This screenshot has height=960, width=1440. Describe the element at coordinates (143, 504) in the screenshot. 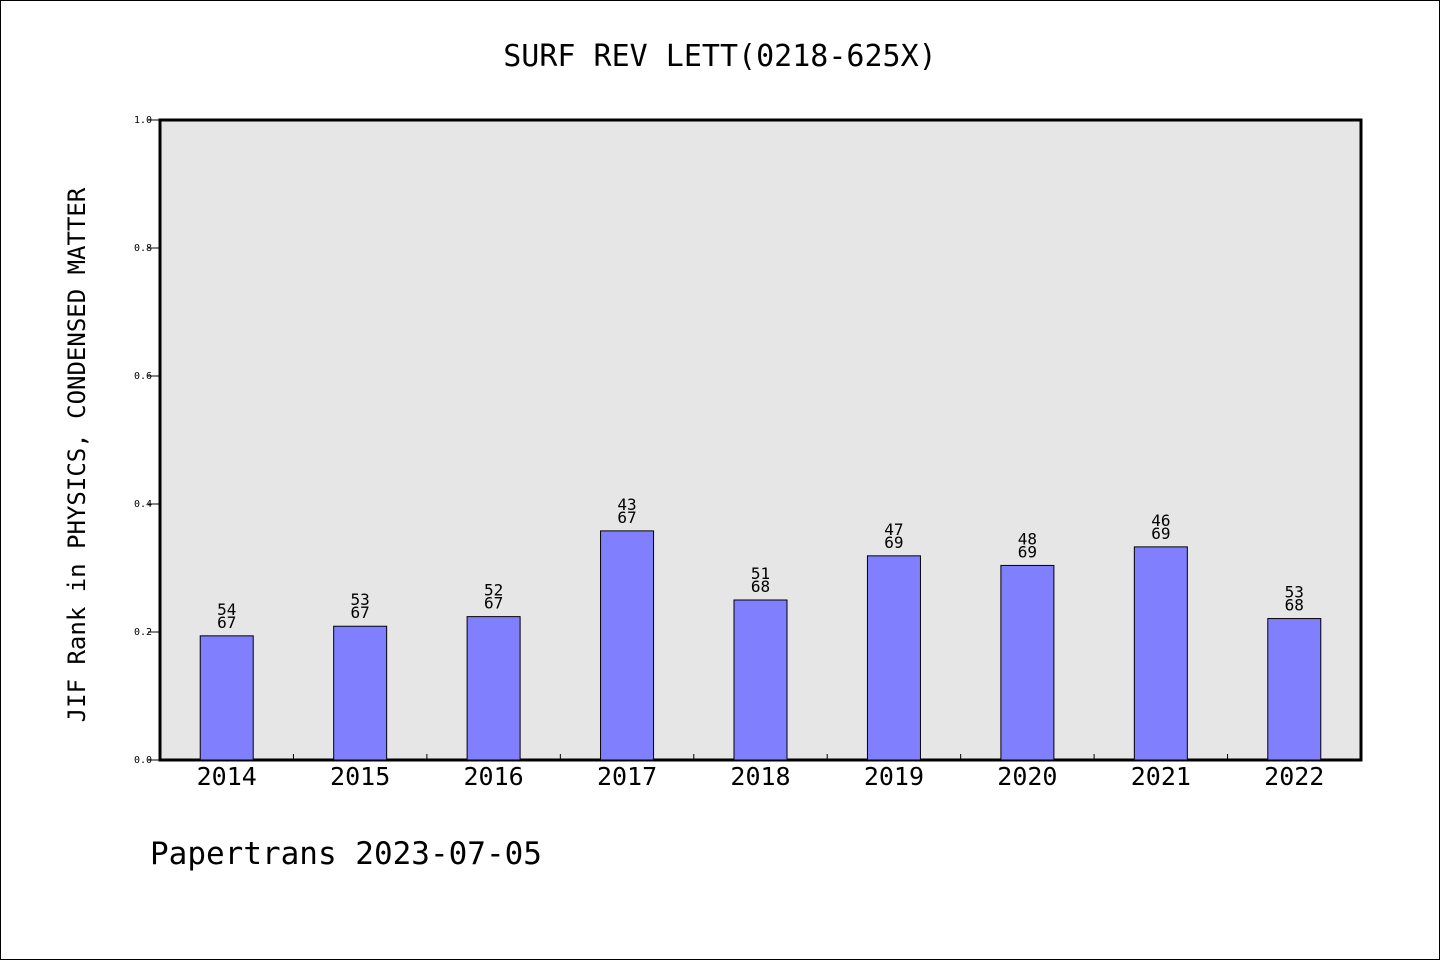

I see `y-tick-label: 0.4` at that location.